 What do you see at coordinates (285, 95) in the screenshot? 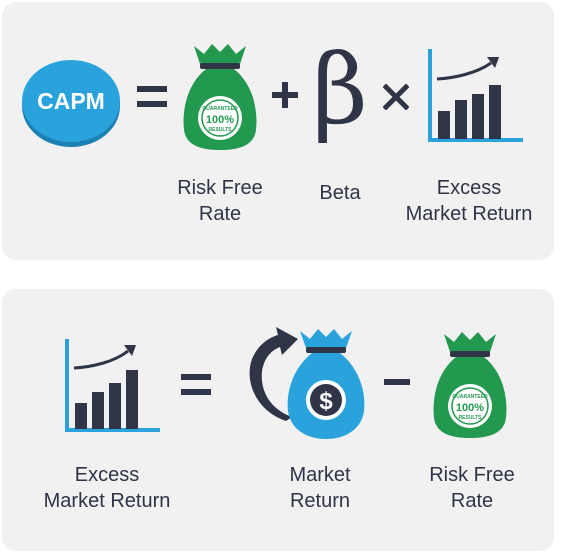
I see `plus-sign` at bounding box center [285, 95].